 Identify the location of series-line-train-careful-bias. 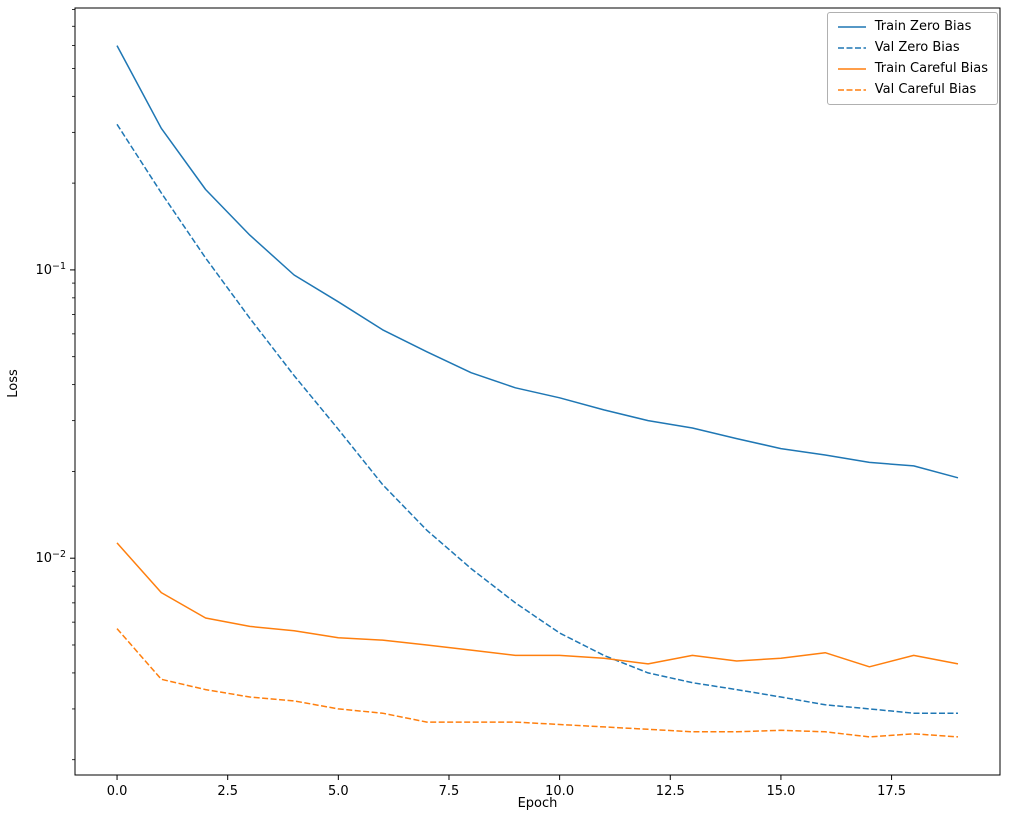
(537, 605).